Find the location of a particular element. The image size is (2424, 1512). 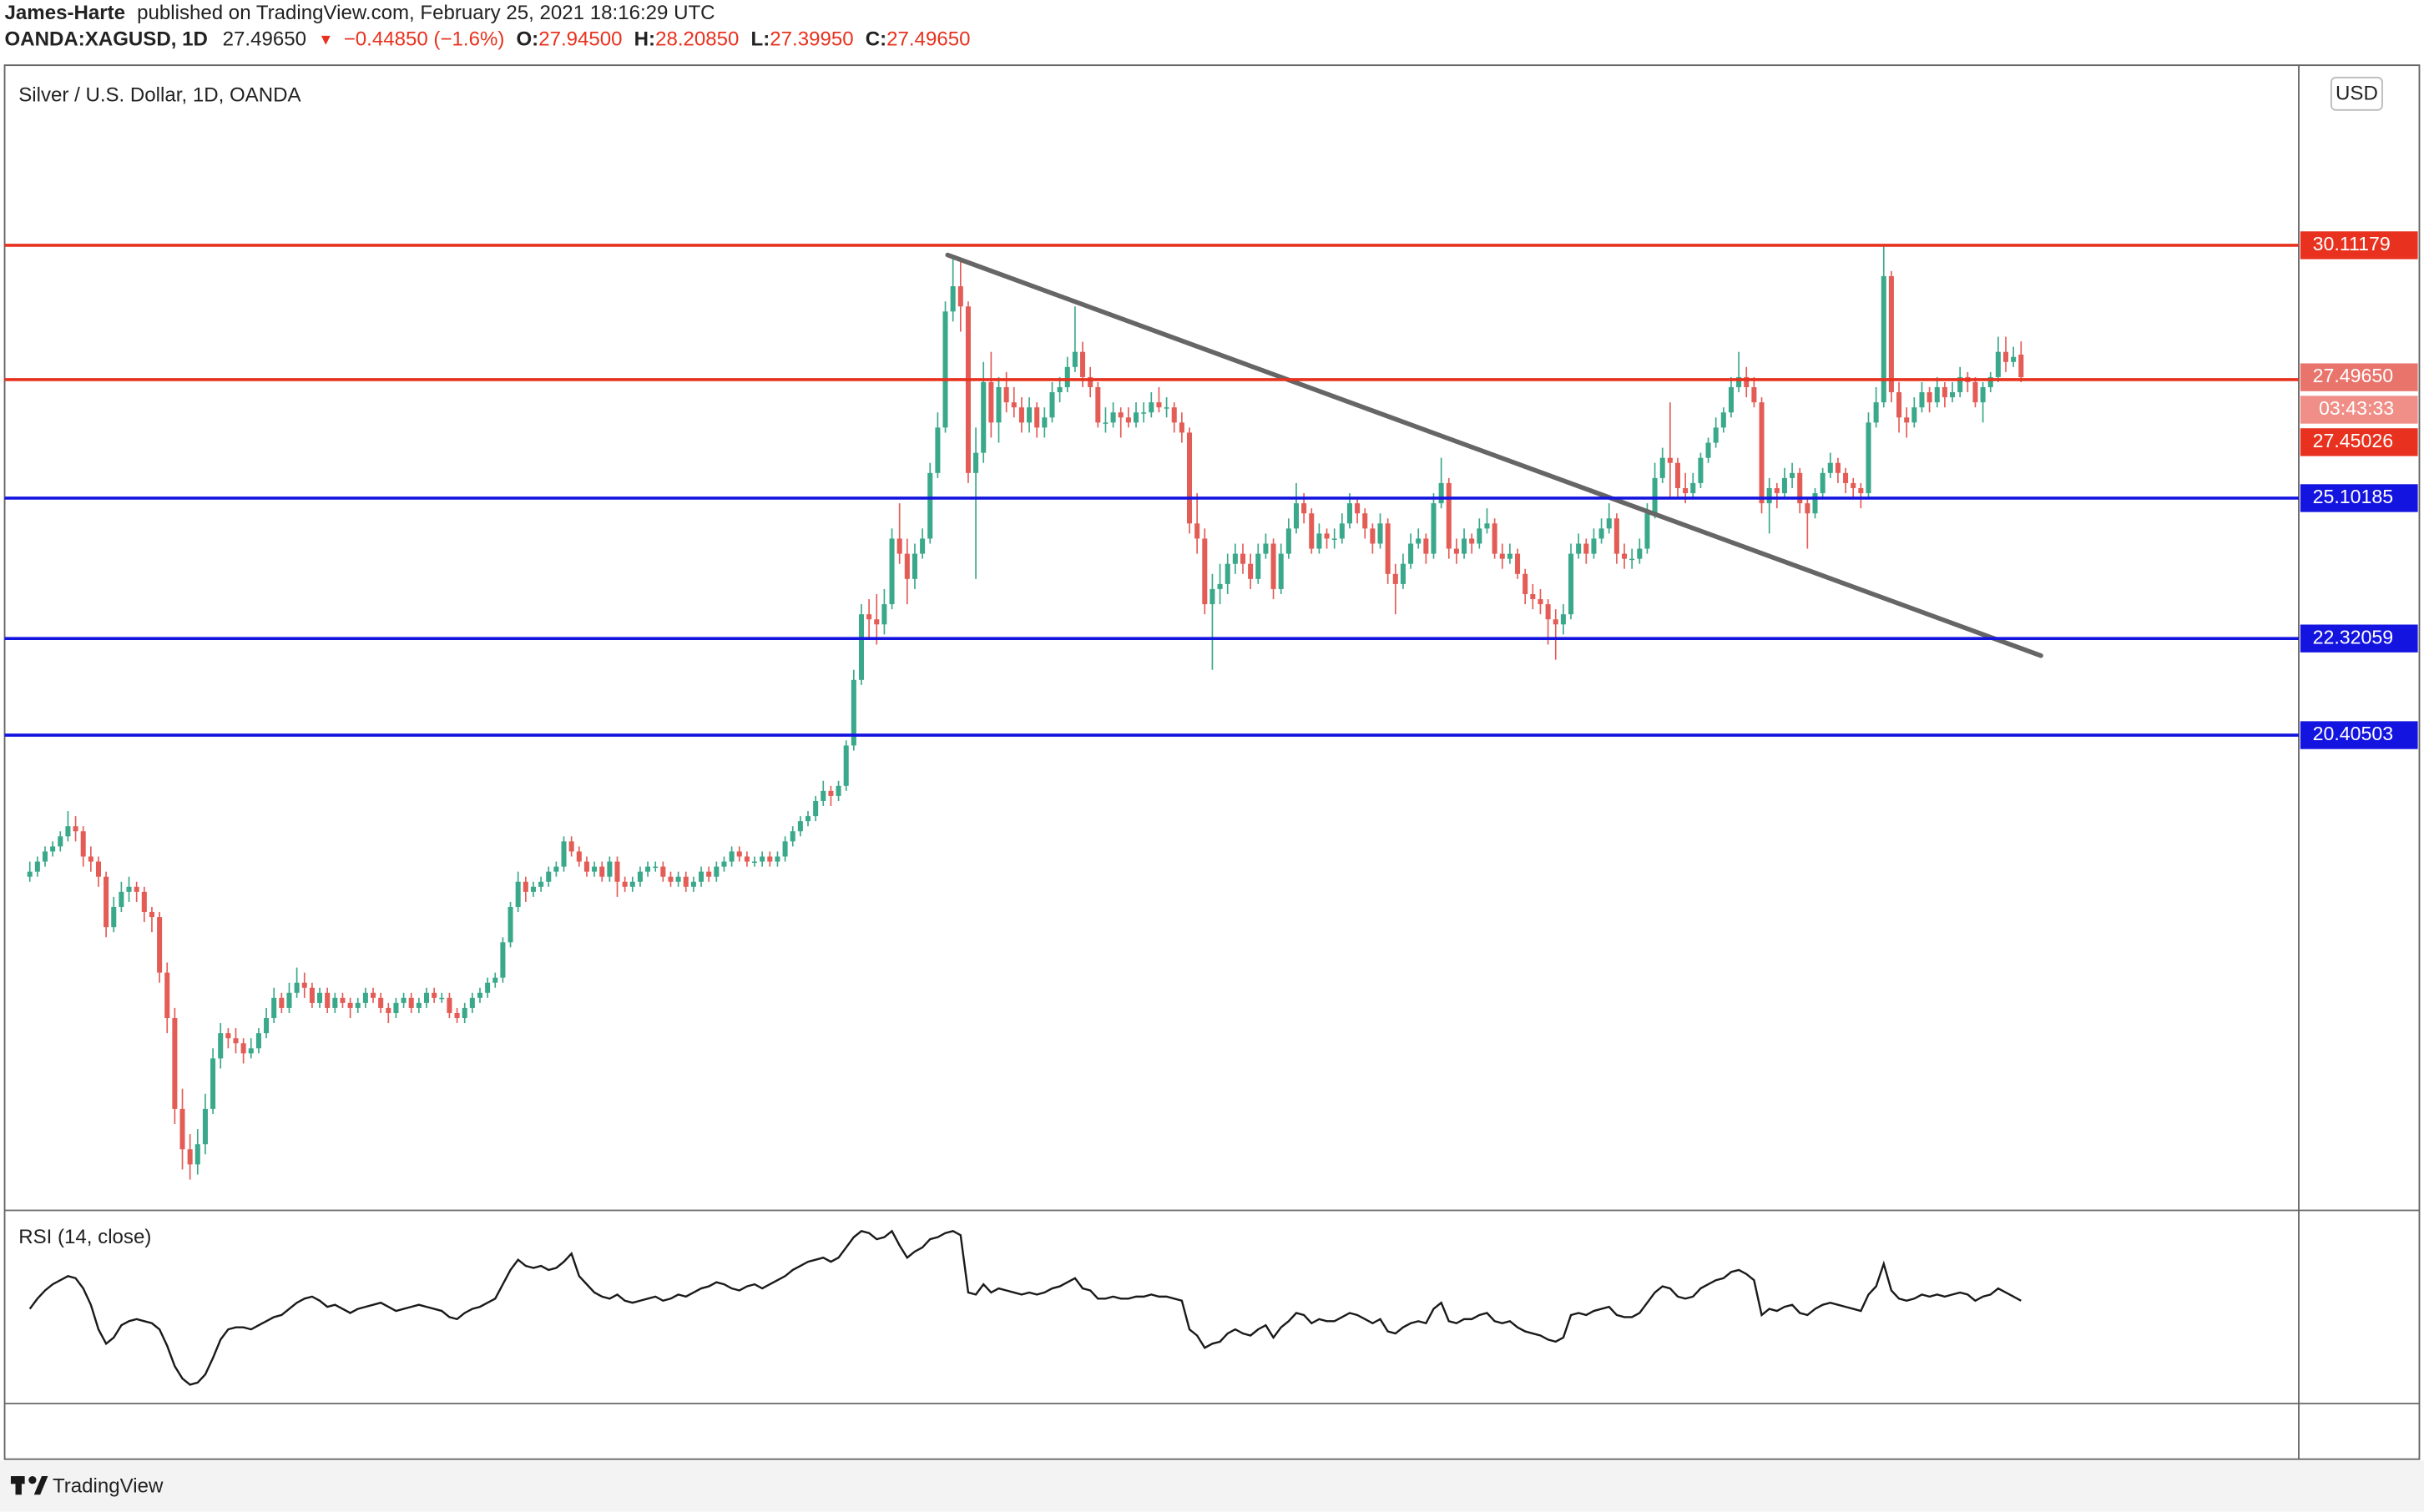

currency-button-frame is located at coordinates (2356, 94).